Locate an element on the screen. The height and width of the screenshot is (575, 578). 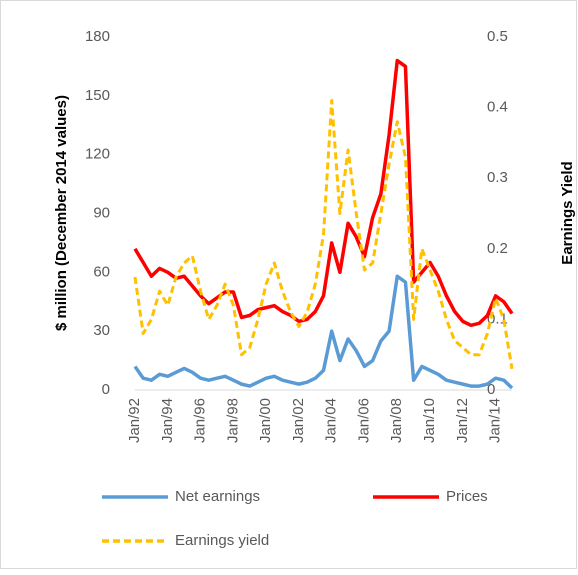
y2-tick-label: 0.2 is located at coordinates (497, 248).